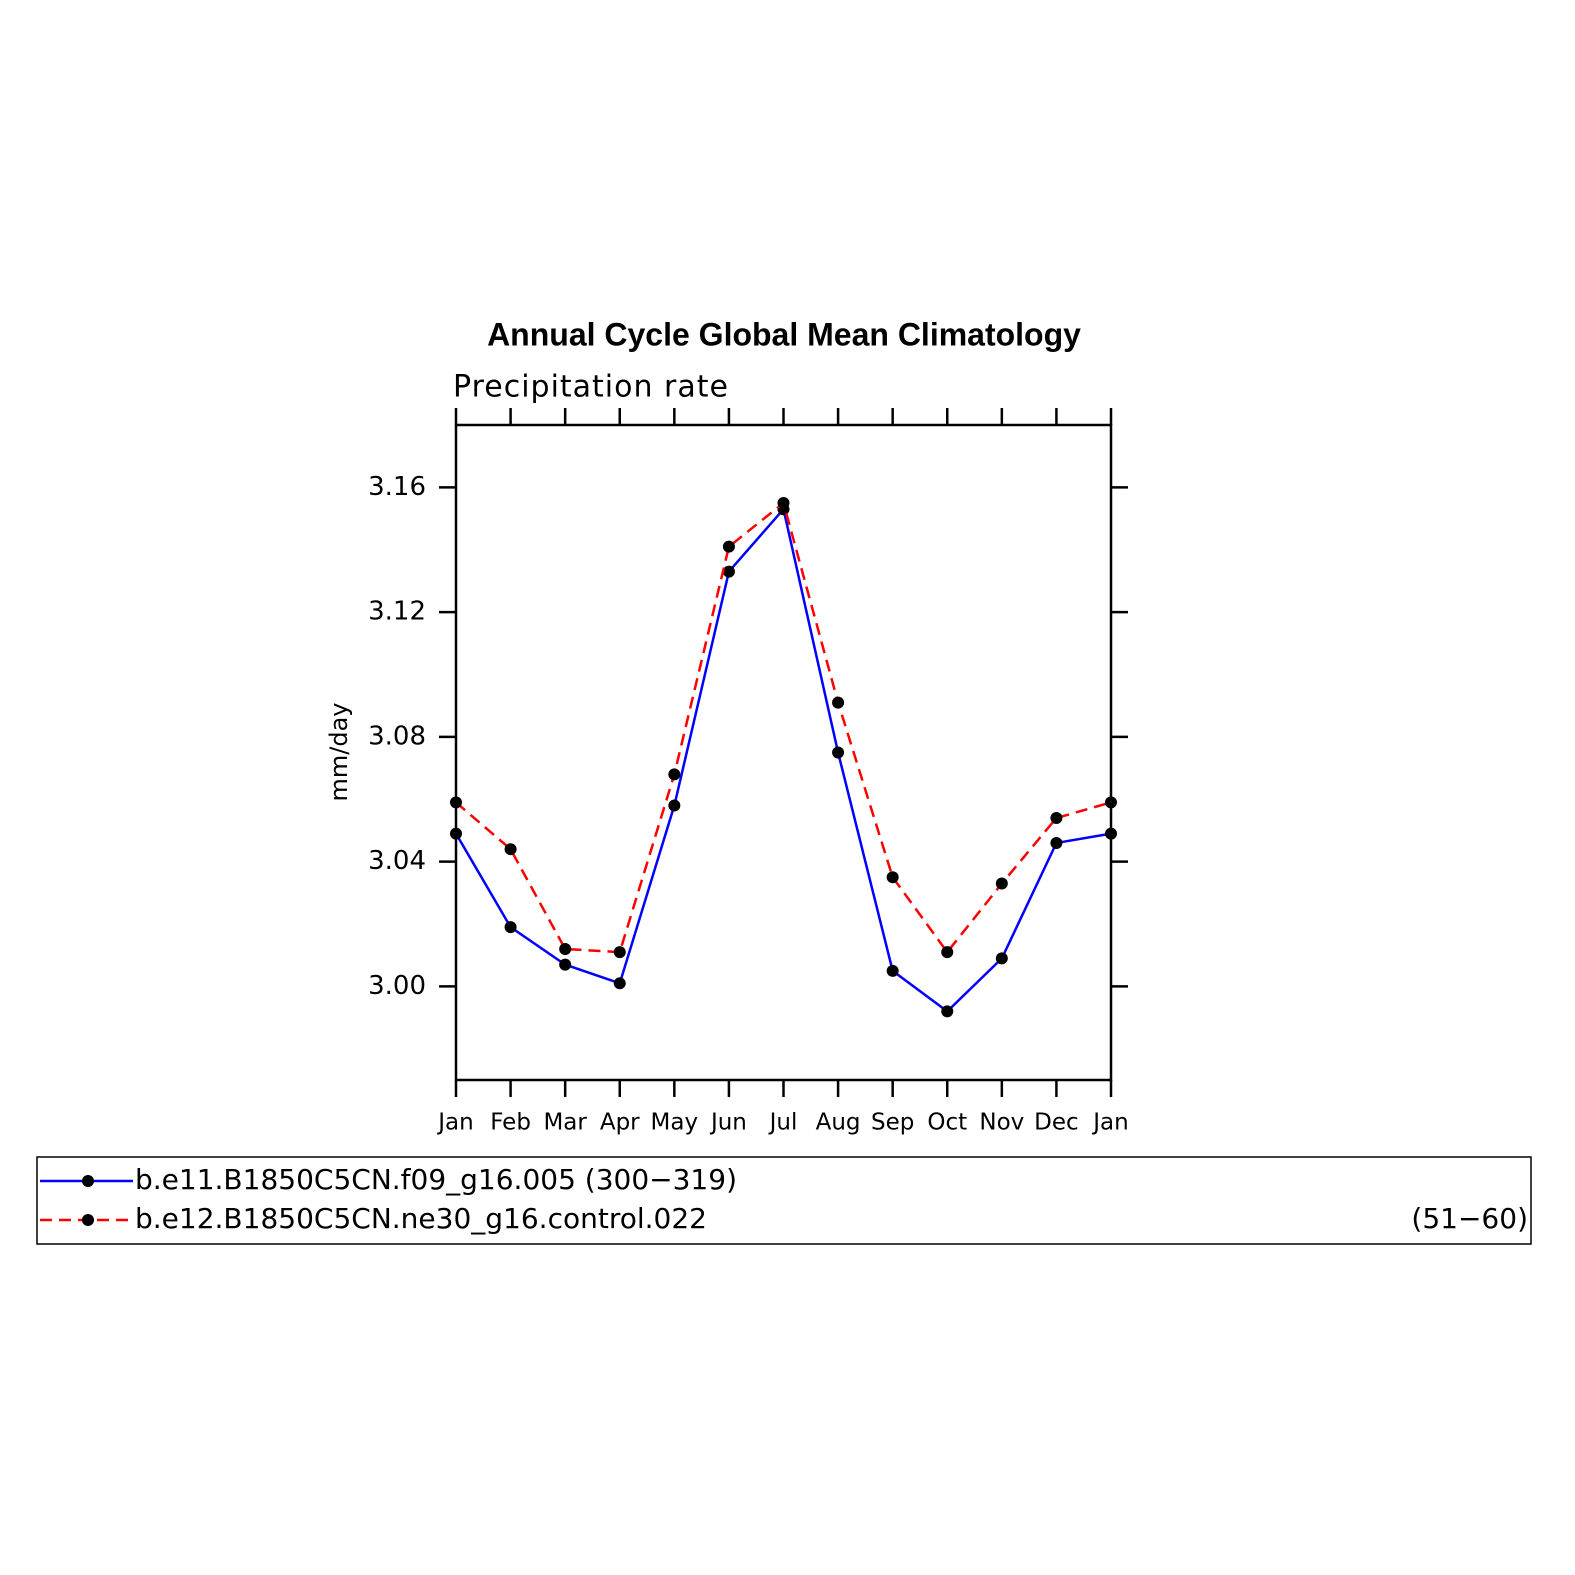  Describe the element at coordinates (397, 487) in the screenshot. I see `y-tick-label: 3.16` at that location.